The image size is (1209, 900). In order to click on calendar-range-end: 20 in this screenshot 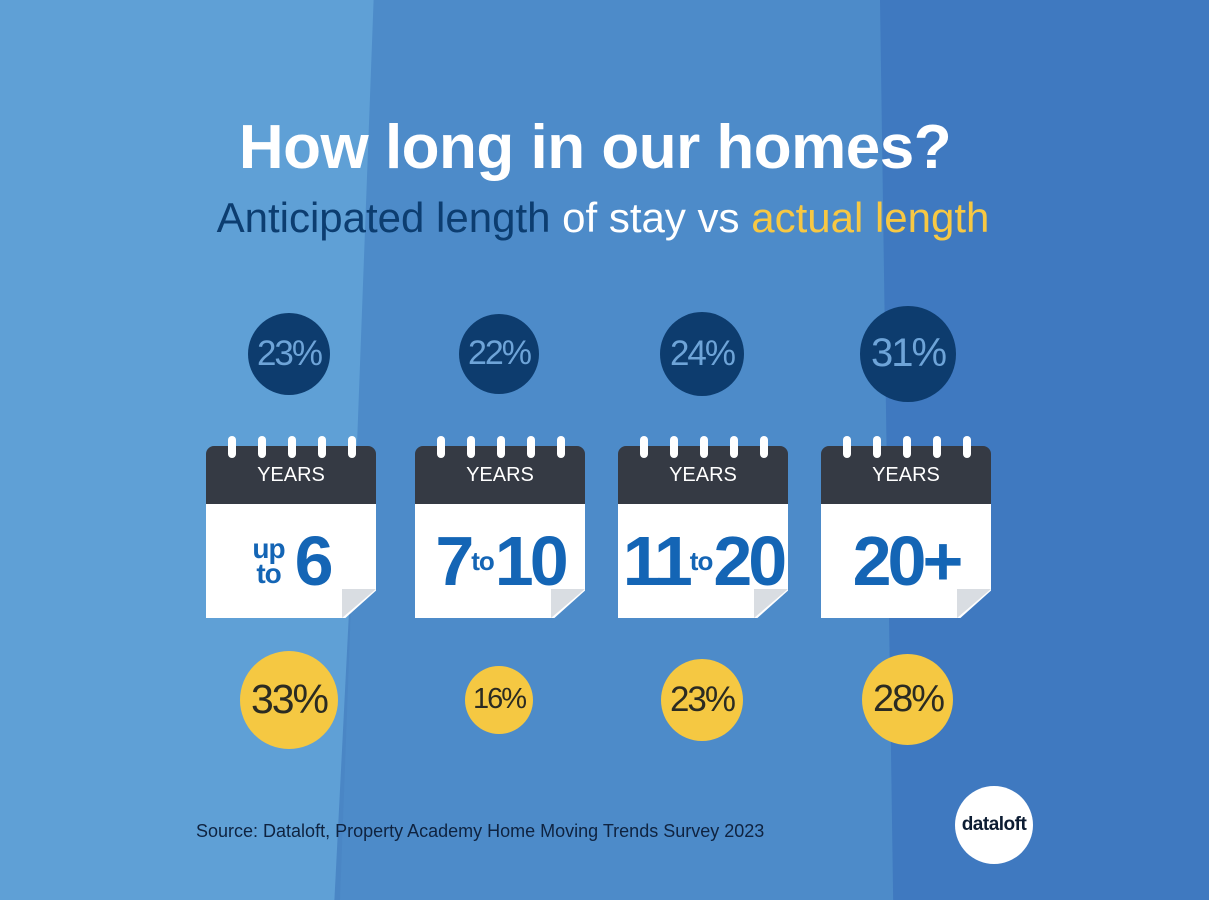, I will do `click(750, 561)`.